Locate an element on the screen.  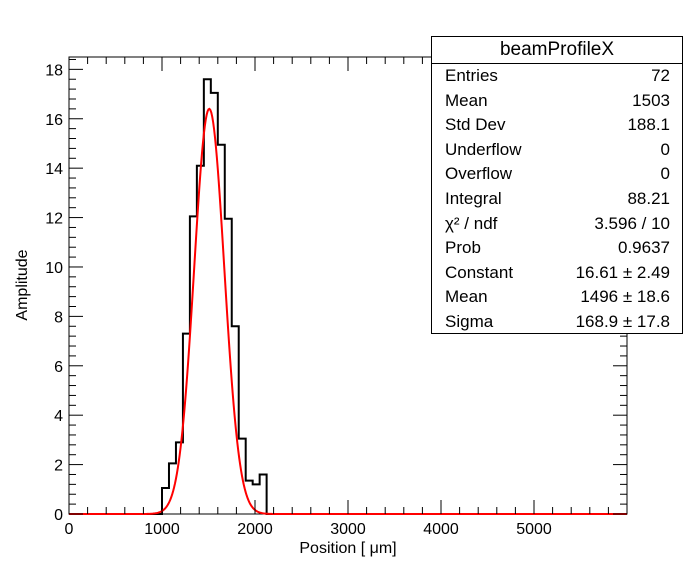
x-tick-label: 4000 is located at coordinates (441, 529).